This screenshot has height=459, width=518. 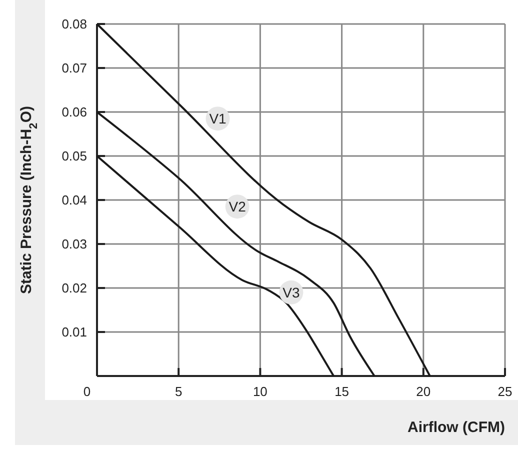 I want to click on x-axis-title: Airflow (CFM), so click(x=456, y=427).